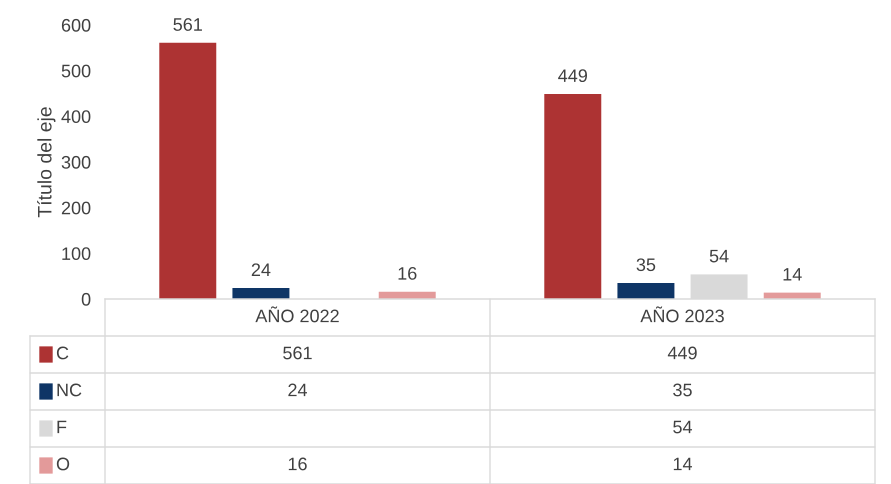 The image size is (891, 484). I want to click on legend-label: C, so click(62, 353).